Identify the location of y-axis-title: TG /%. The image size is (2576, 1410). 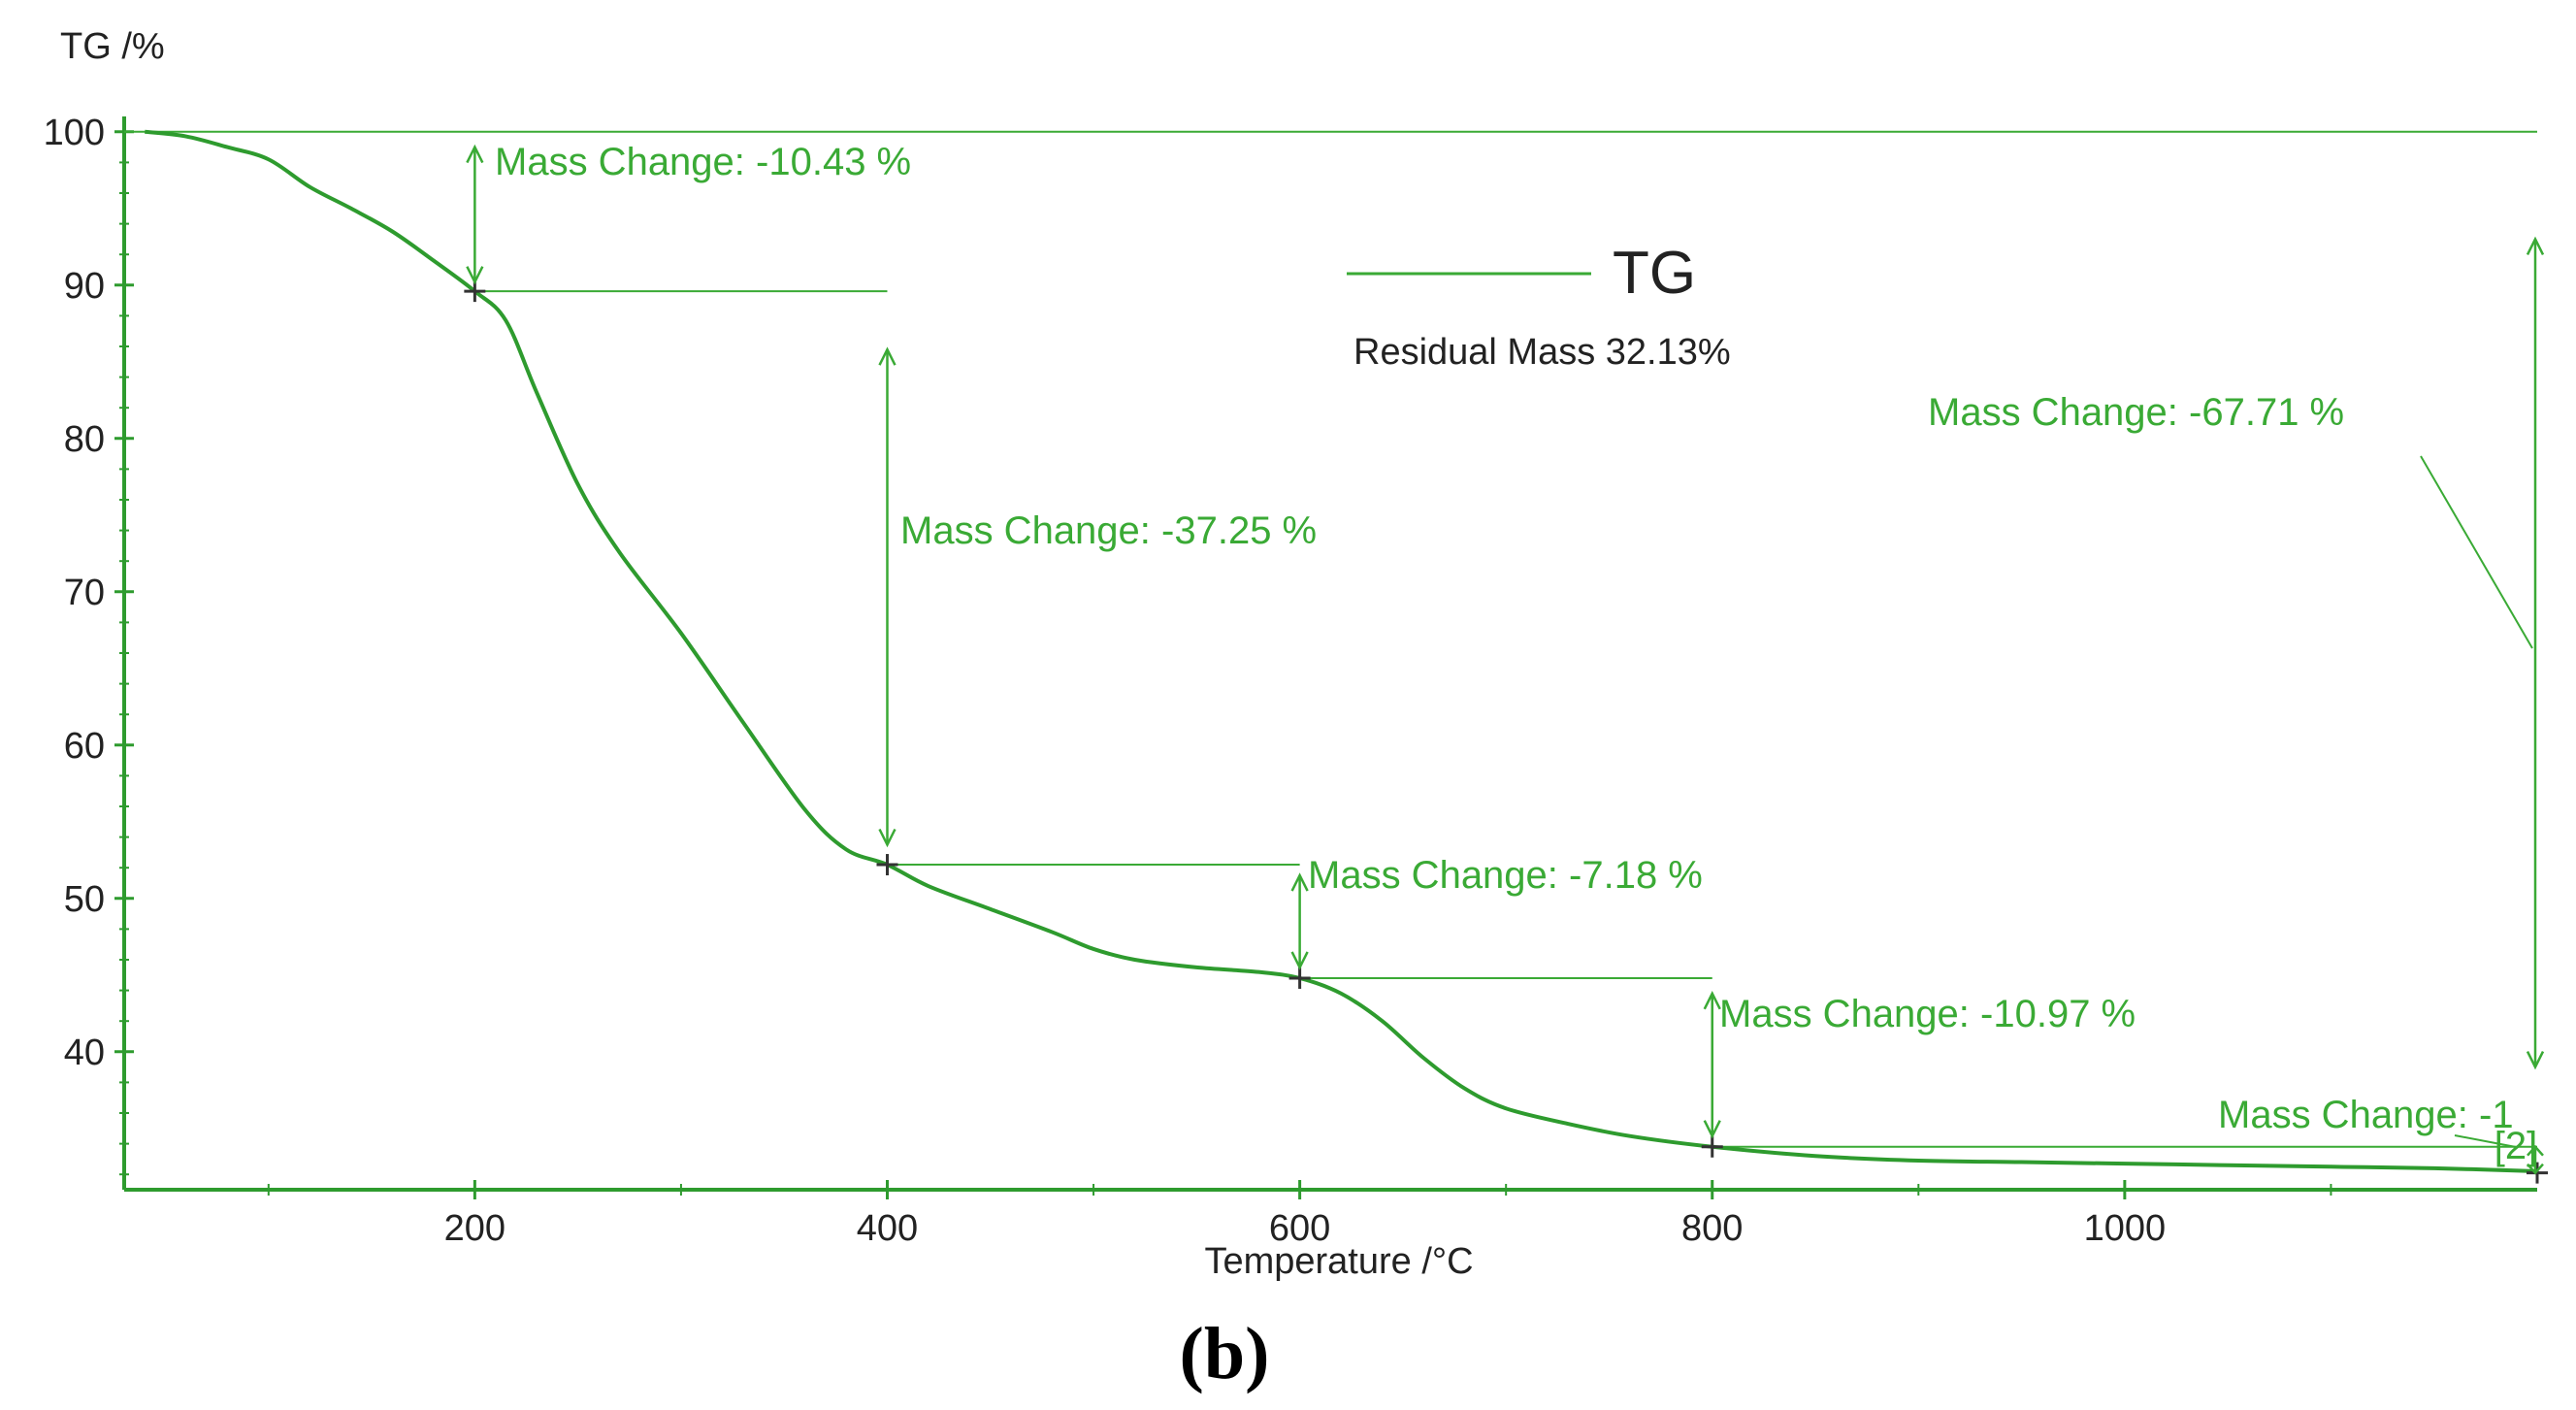
(113, 46).